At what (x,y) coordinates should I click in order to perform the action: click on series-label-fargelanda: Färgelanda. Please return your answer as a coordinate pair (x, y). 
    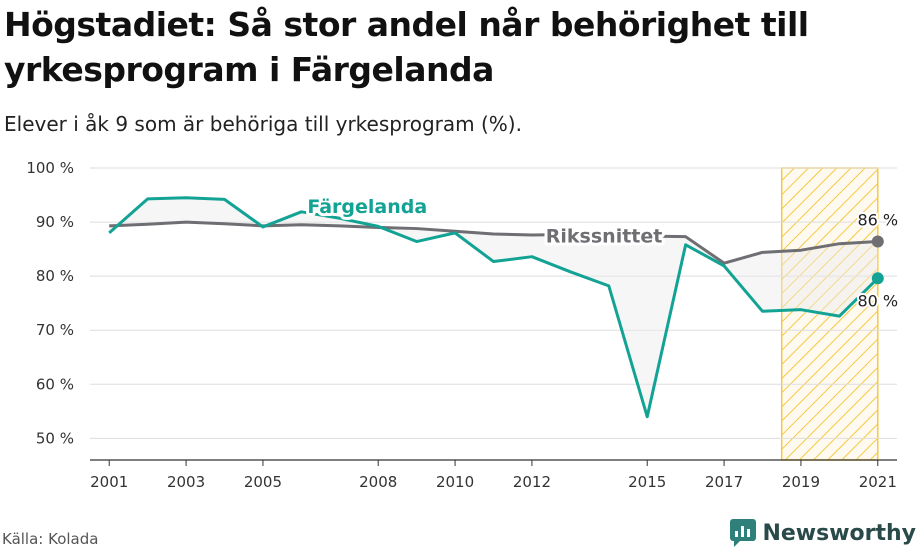
    Looking at the image, I should click on (367, 207).